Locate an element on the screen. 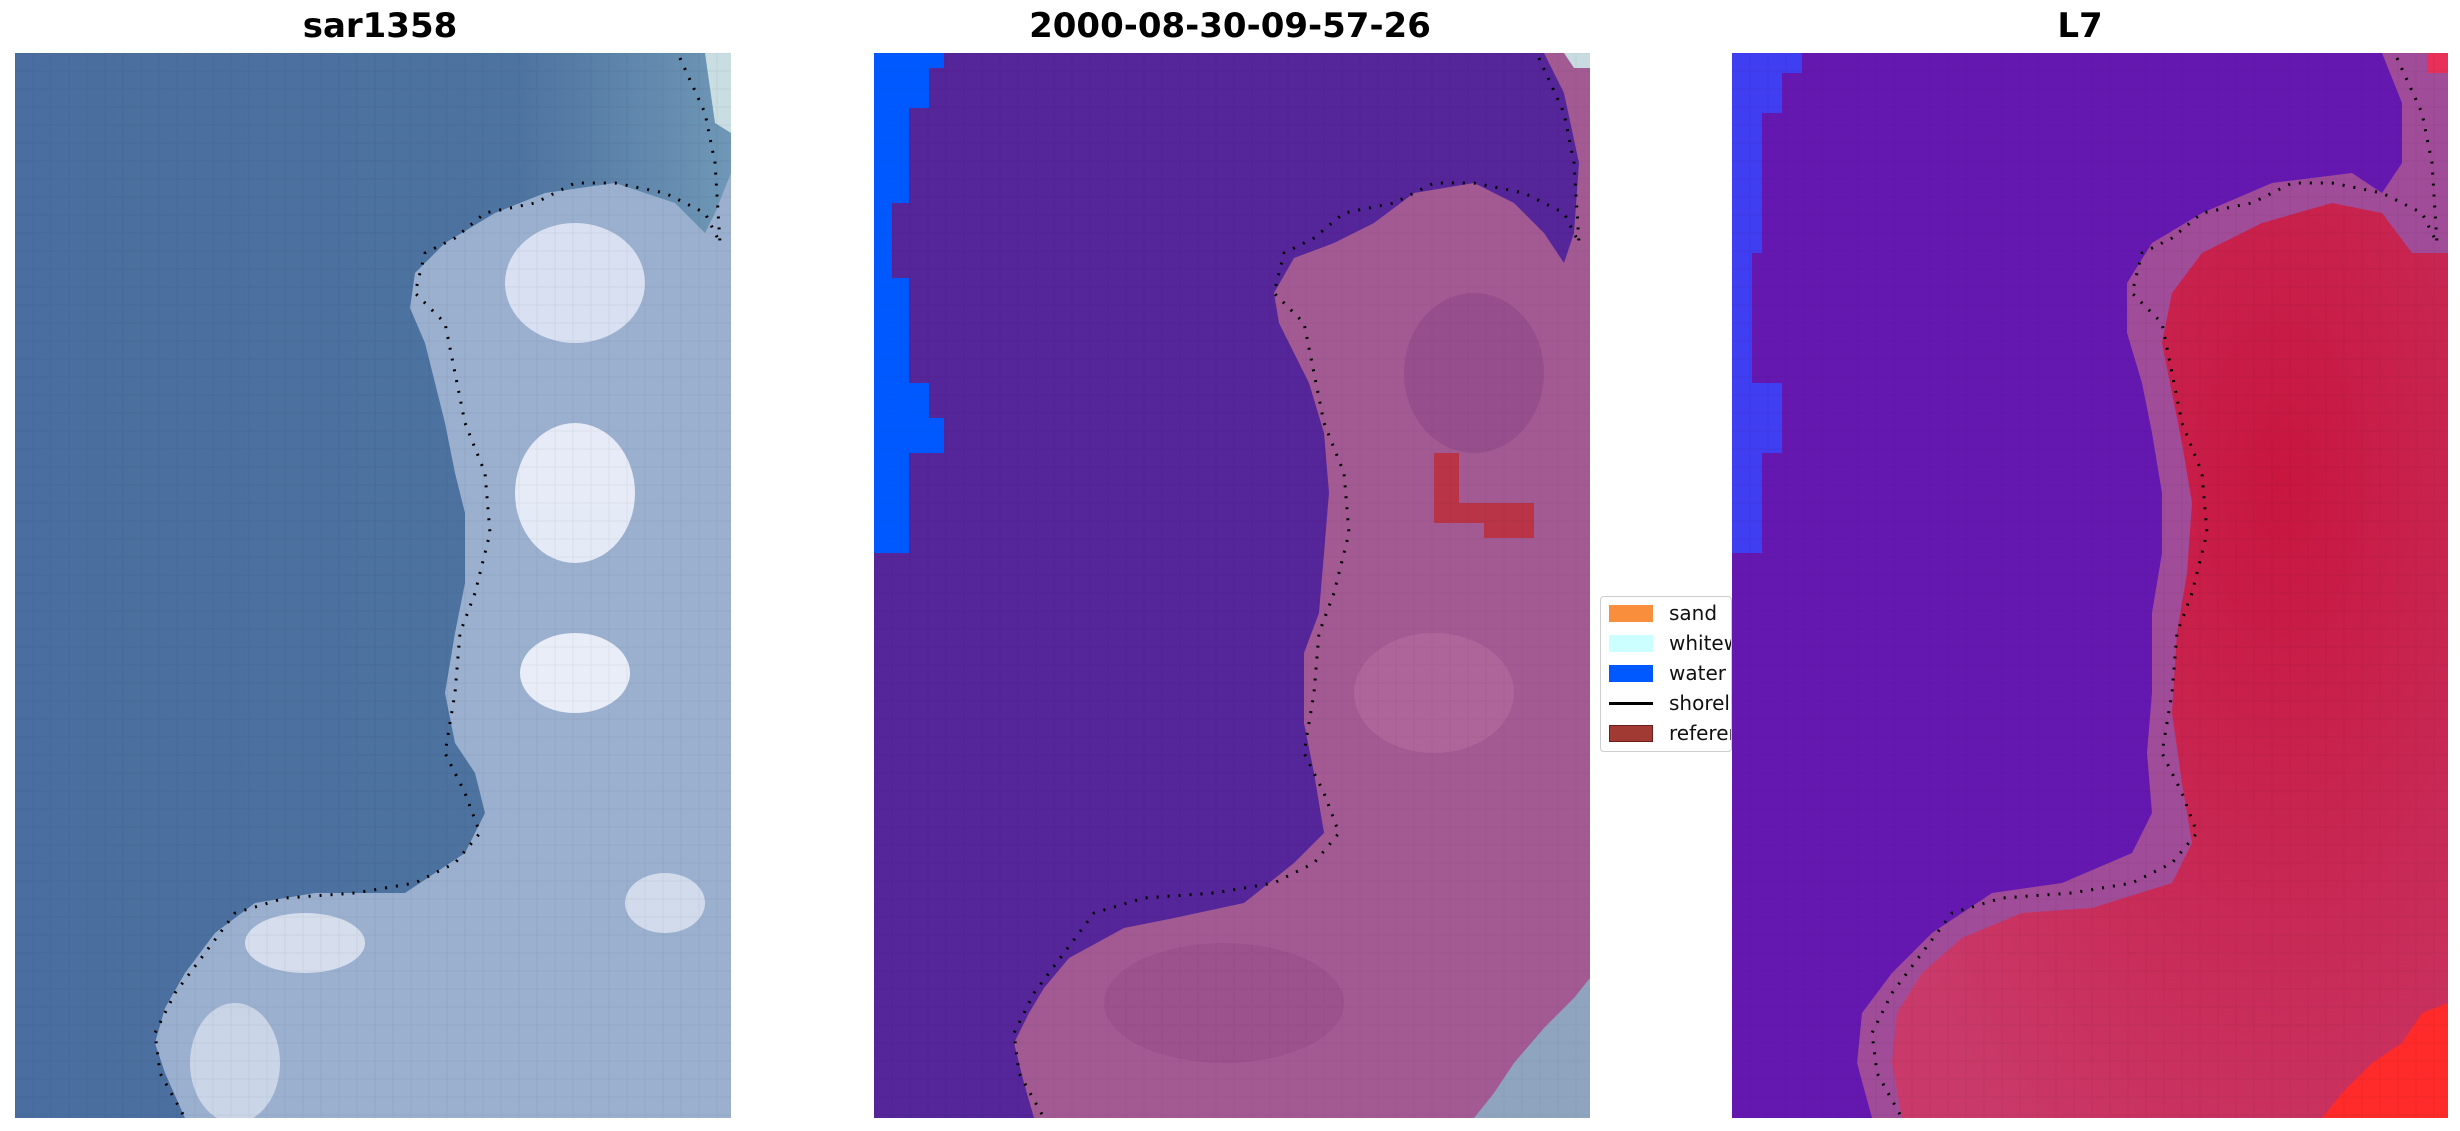 This screenshot has height=1131, width=2460. panel-title-rgb: sar1358 is located at coordinates (380, 26).